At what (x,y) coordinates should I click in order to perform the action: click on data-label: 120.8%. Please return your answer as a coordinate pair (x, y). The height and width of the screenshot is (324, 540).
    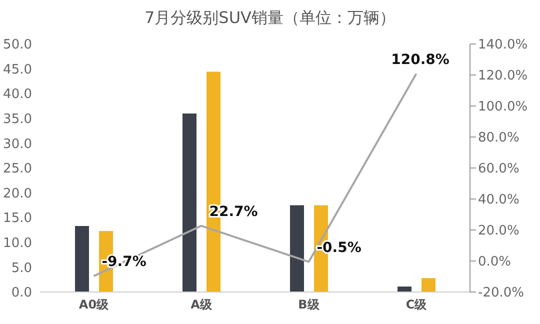
    Looking at the image, I should click on (420, 60).